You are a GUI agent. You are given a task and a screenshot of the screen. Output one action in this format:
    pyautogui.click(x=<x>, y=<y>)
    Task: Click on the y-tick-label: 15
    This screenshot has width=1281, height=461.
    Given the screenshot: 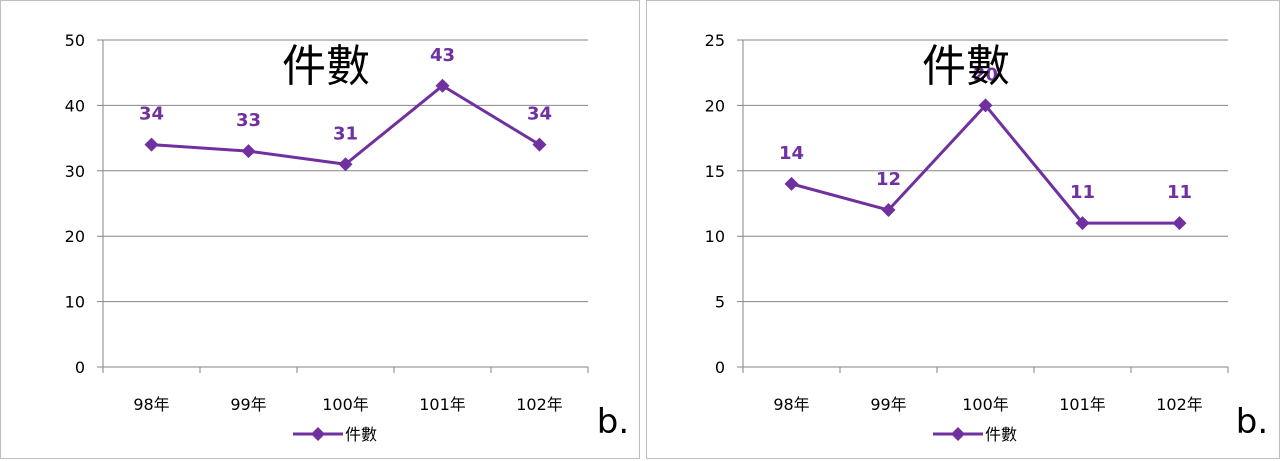 What is the action you would take?
    pyautogui.click(x=715, y=171)
    